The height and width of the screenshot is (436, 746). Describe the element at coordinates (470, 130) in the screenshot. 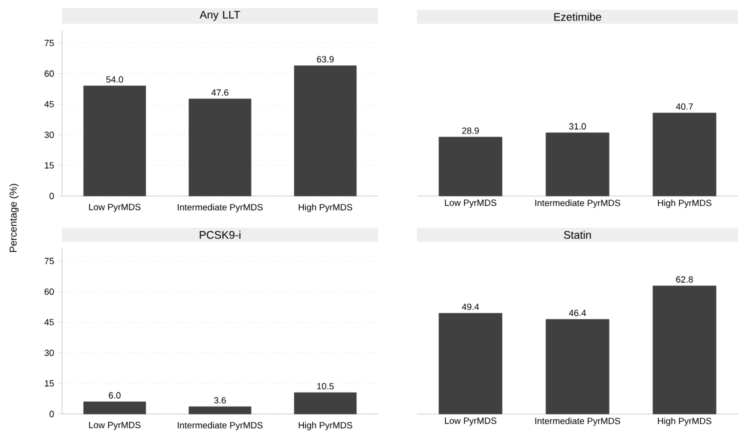

I see `data-label: 28.9` at that location.